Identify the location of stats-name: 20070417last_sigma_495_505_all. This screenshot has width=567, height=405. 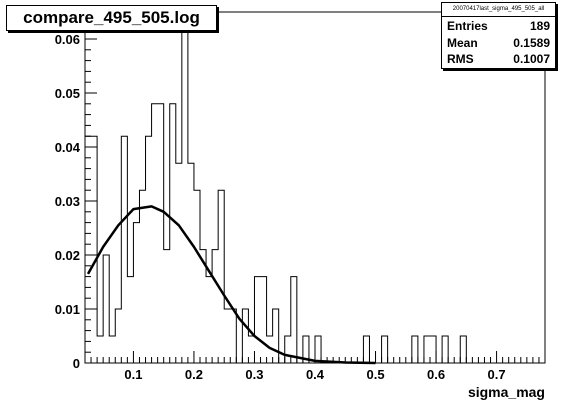
(498, 10).